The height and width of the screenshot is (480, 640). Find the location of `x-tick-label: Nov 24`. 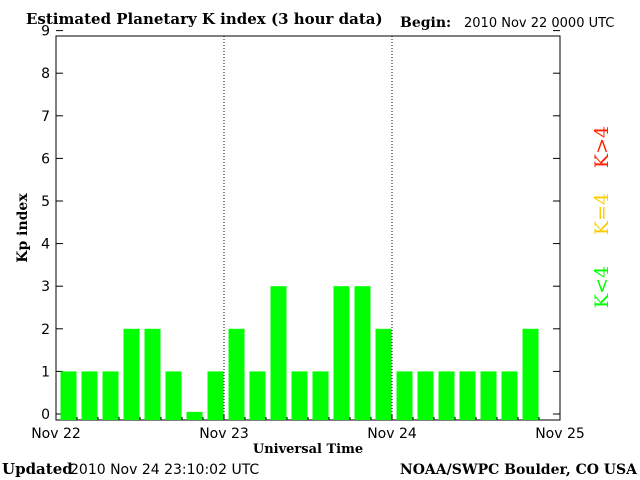

x-tick-label: Nov 24 is located at coordinates (392, 434).